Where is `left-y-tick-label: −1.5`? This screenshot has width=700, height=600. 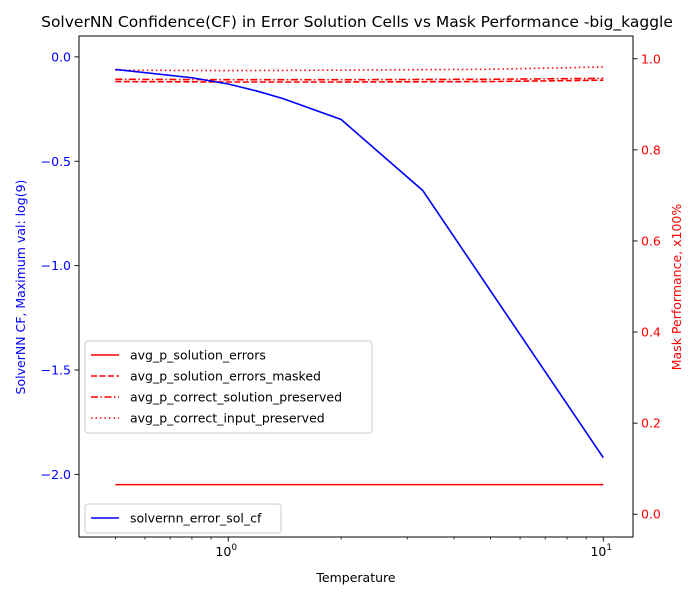 left-y-tick-label: −1.5 is located at coordinates (56, 370).